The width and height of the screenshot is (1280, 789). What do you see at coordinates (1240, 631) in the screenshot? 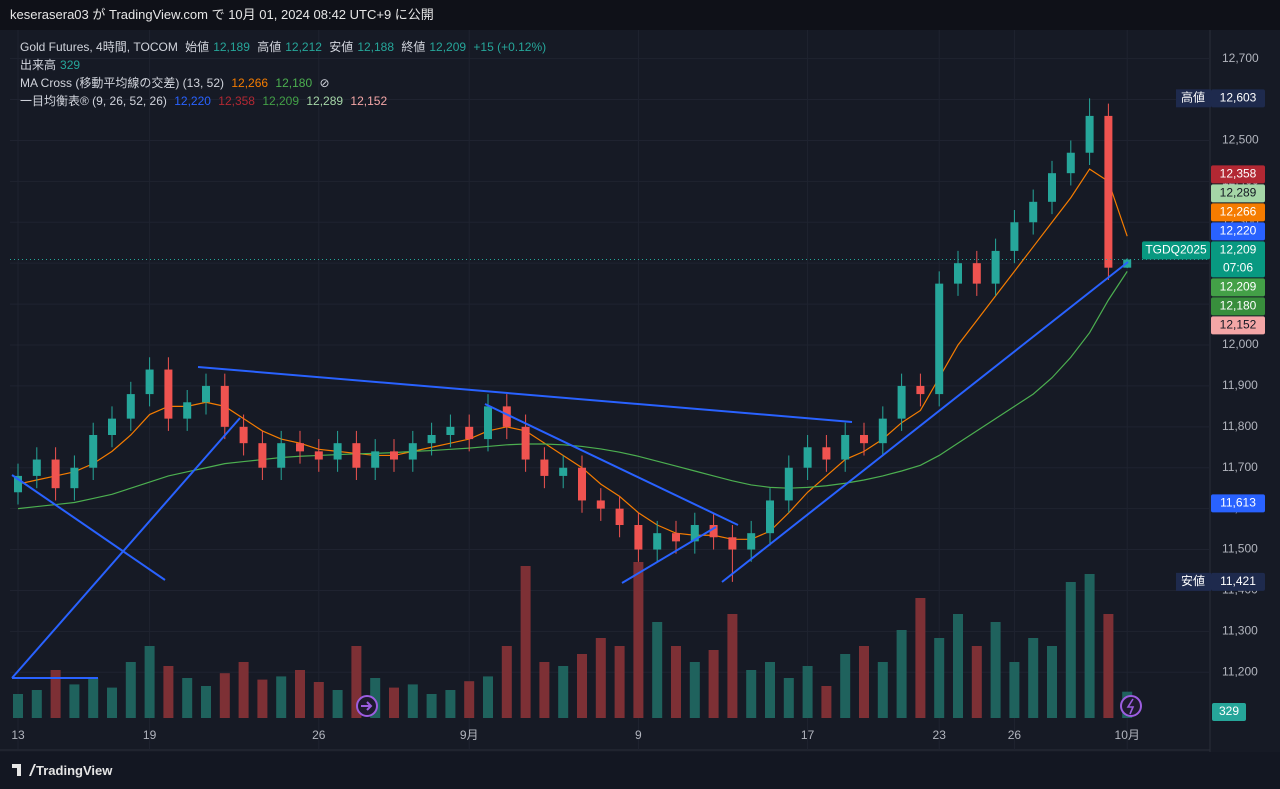
I see `y-tick-label: 11,300` at bounding box center [1240, 631].